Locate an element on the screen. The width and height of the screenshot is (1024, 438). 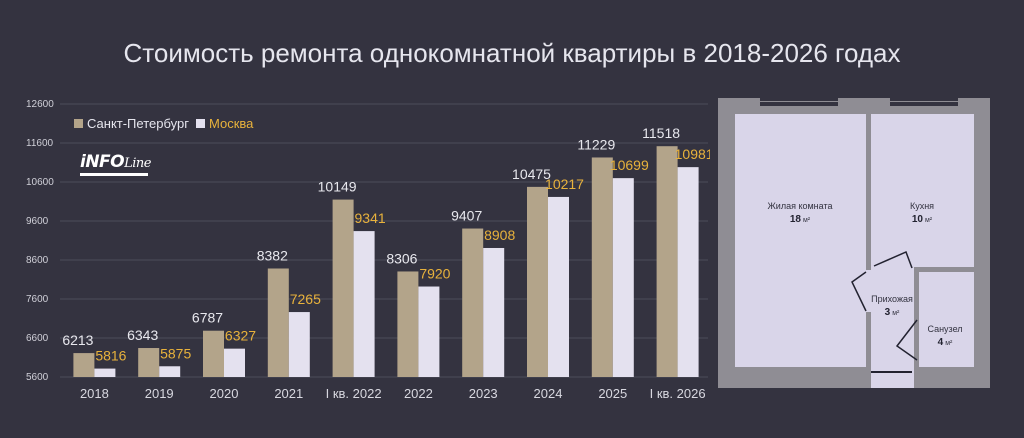
y-tick-label: 12600 is located at coordinates (40, 104).